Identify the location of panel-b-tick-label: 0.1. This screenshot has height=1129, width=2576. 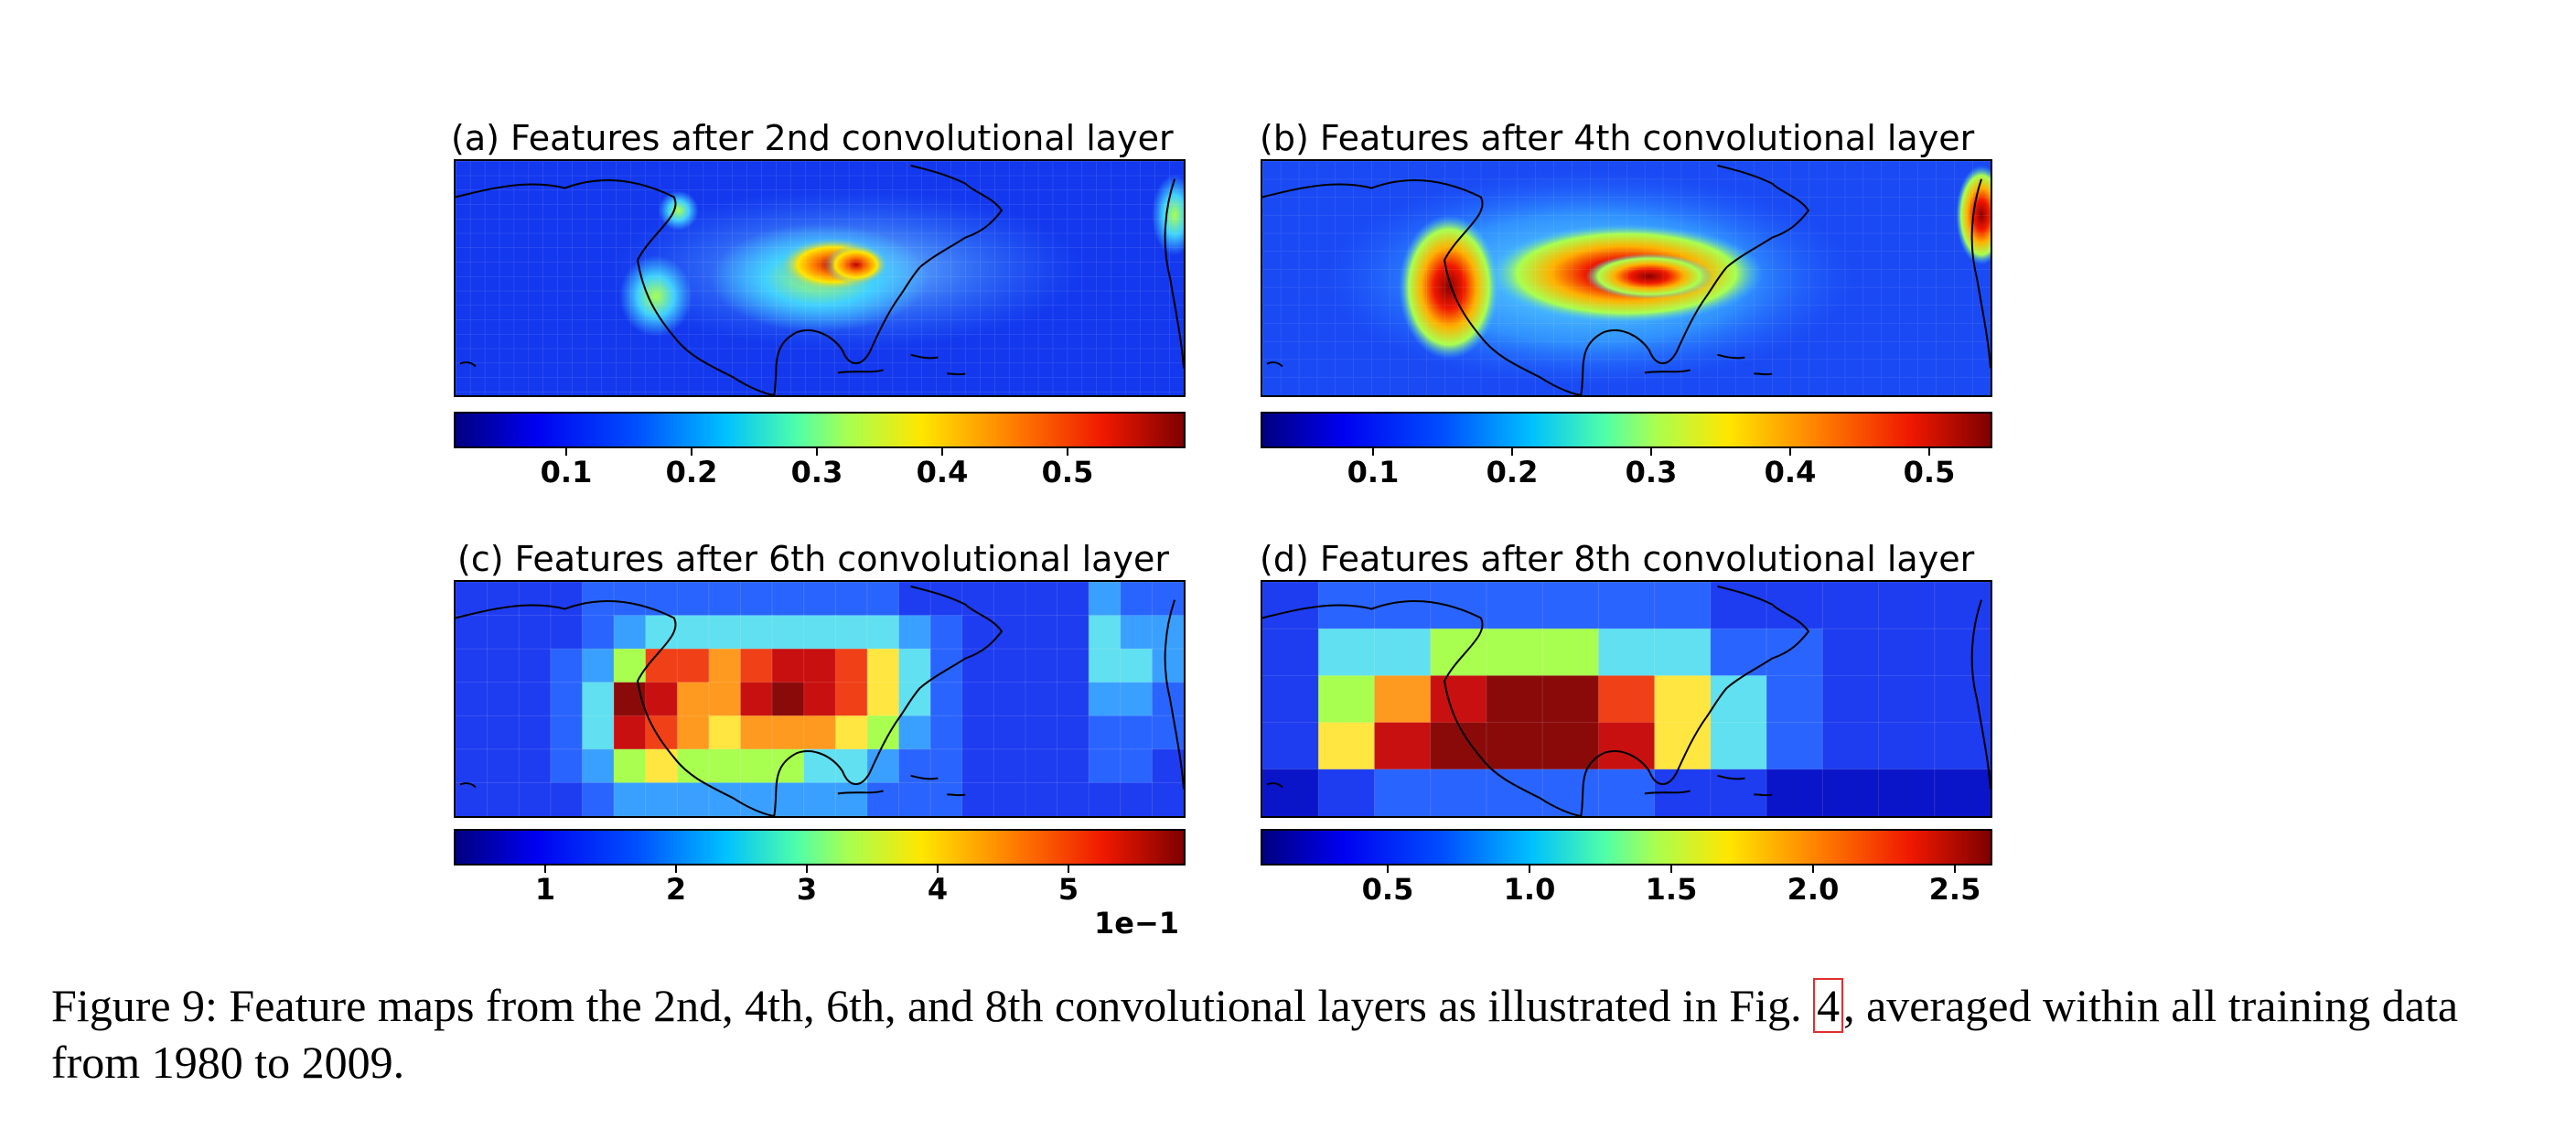
(1374, 472).